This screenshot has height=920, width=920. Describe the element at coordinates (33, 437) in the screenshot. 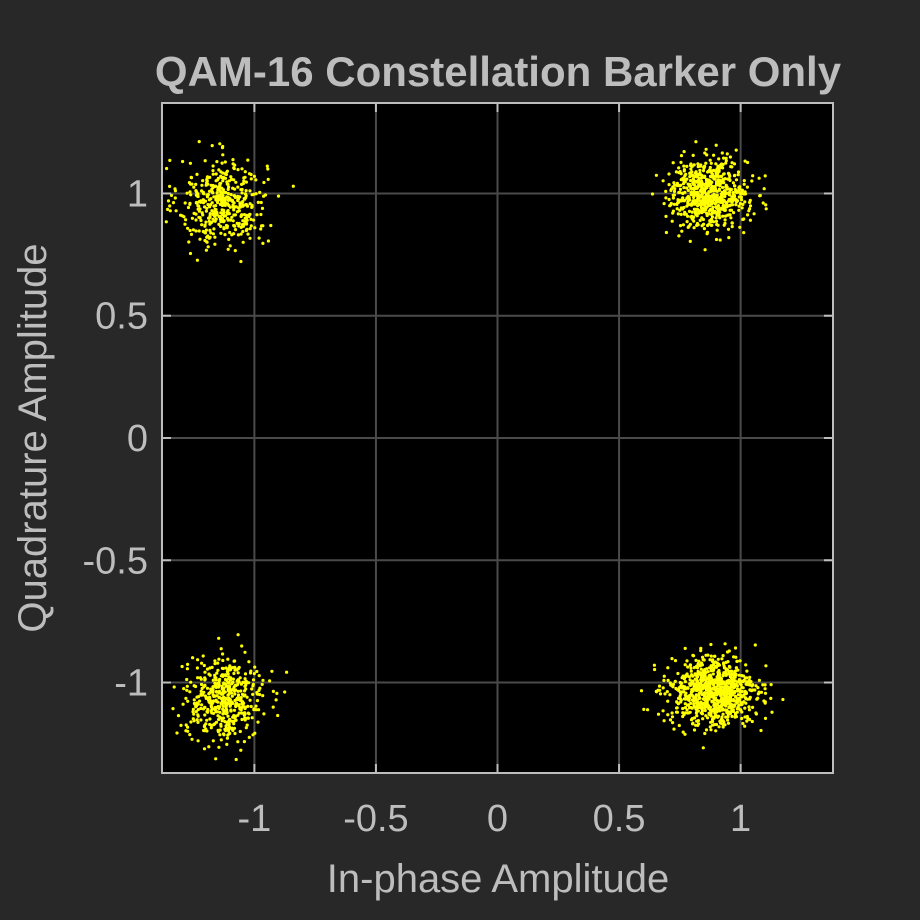

I see `y-axis-label: Quadrature Amplitude` at that location.